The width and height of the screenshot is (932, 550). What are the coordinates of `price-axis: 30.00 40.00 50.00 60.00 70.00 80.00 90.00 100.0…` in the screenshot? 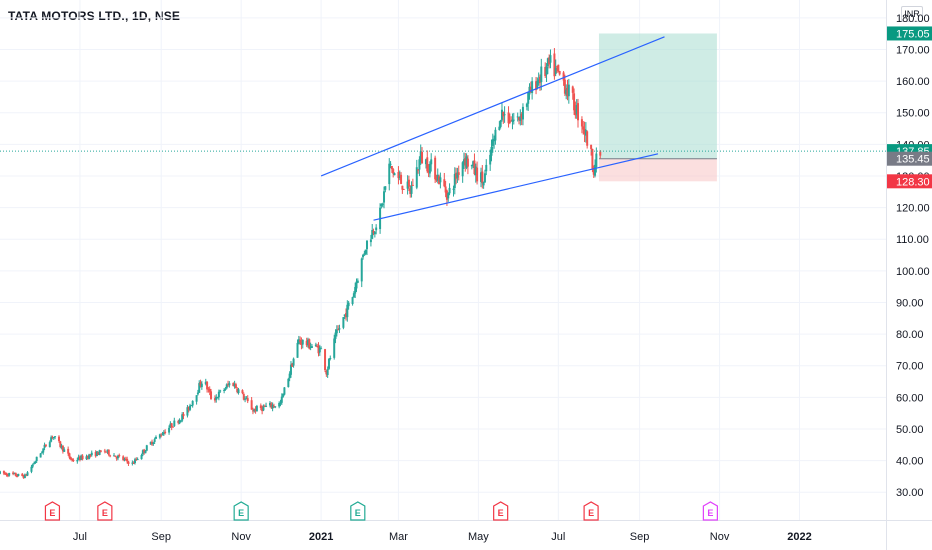 It's located at (908, 275).